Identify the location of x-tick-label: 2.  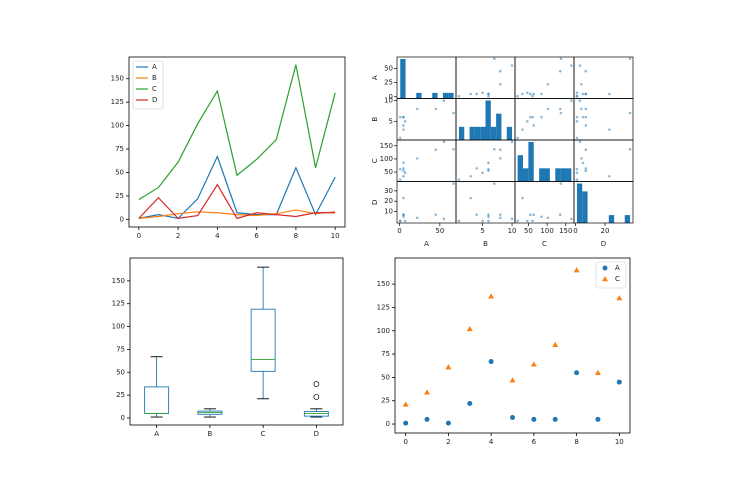
(178, 236).